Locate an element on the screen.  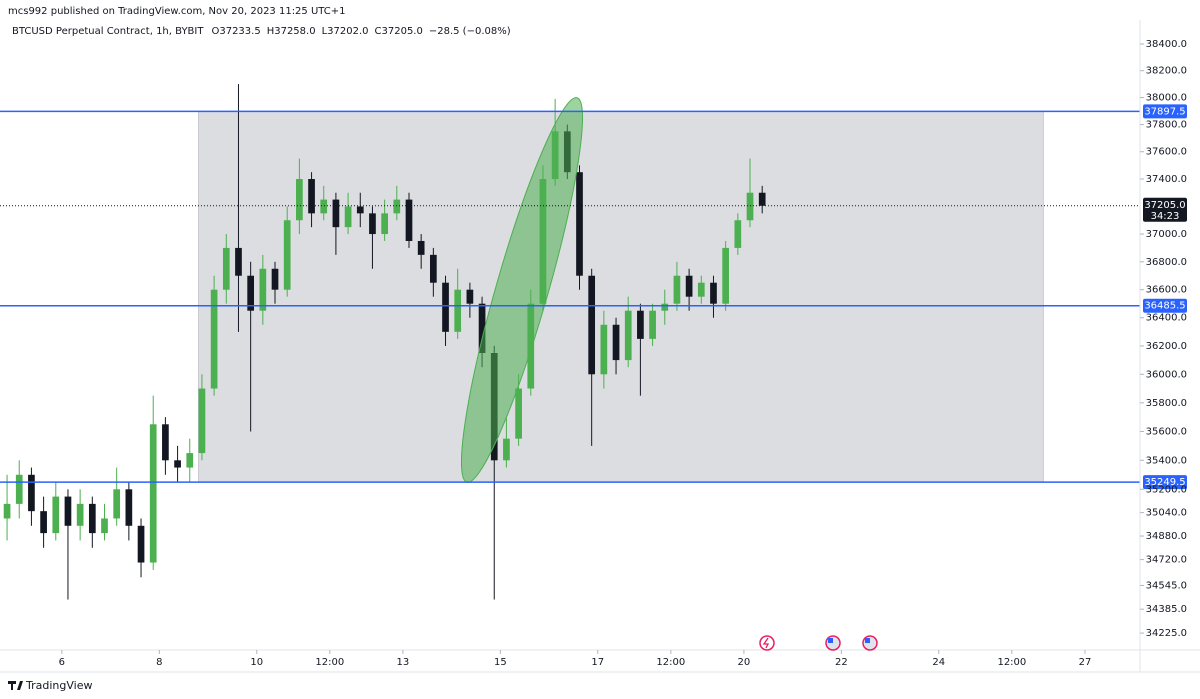
y-tick-label: 35600.0 is located at coordinates (1166, 431).